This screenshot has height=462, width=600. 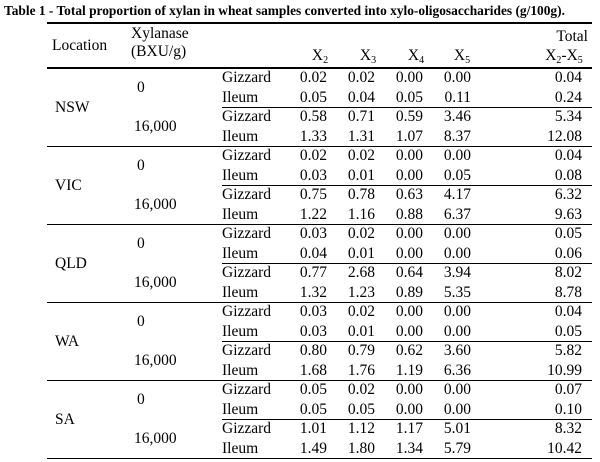 I want to click on table-row: Gizzard 0.03 0.02 0.00 0.00 0.04, so click(x=319, y=311).